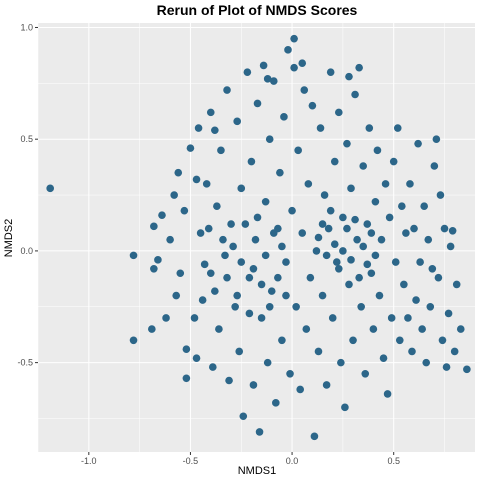  Describe the element at coordinates (292, 461) in the screenshot. I see `x-tick-label: 0.0` at that location.